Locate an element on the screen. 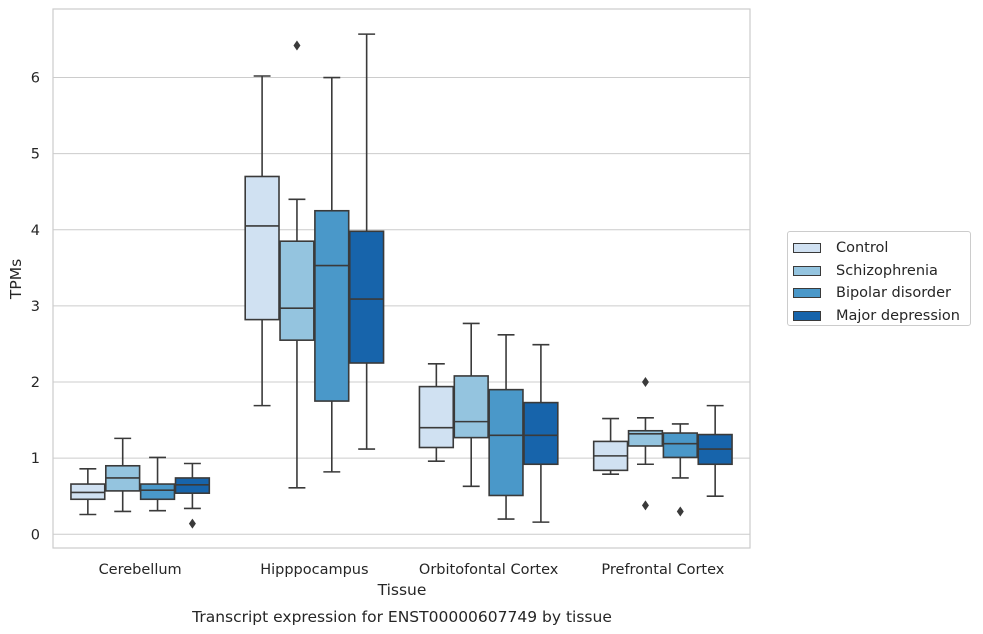 The height and width of the screenshot is (634, 983). legend-swatch-control is located at coordinates (807, 248).